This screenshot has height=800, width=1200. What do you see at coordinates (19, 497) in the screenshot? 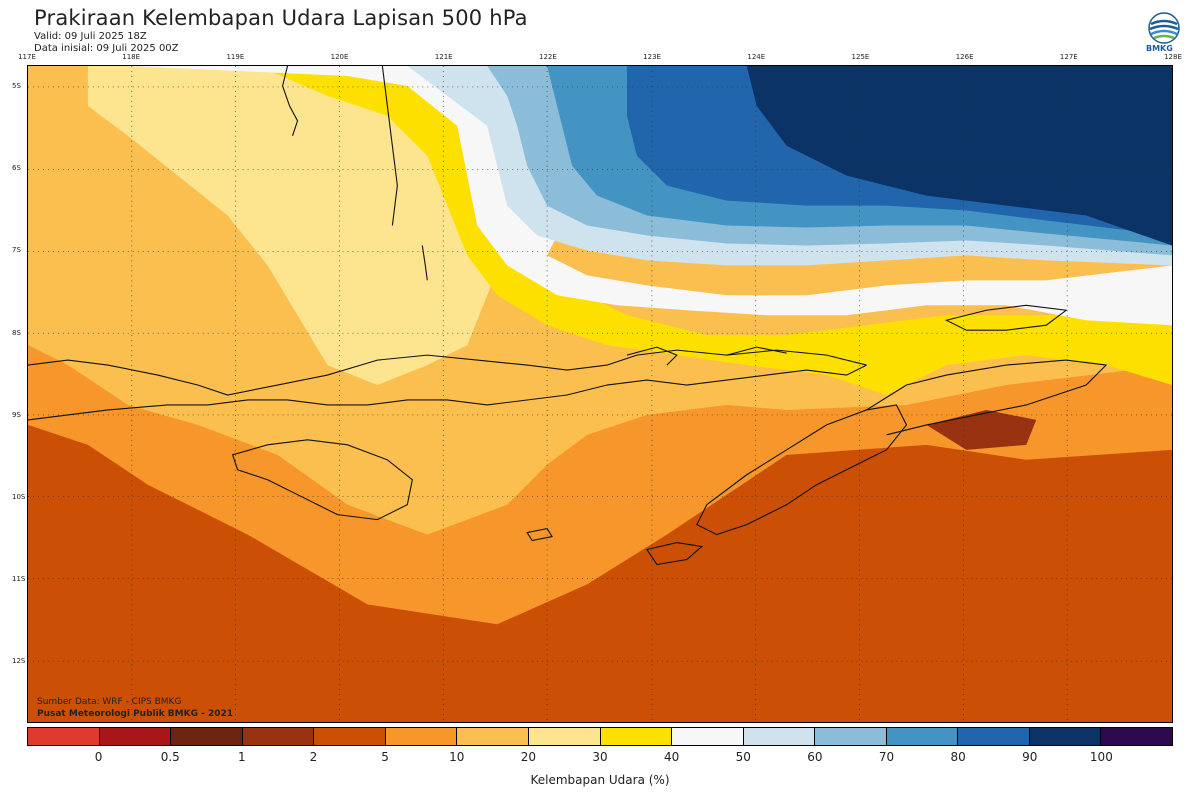
I see `latitude-label: 10S` at bounding box center [19, 497].